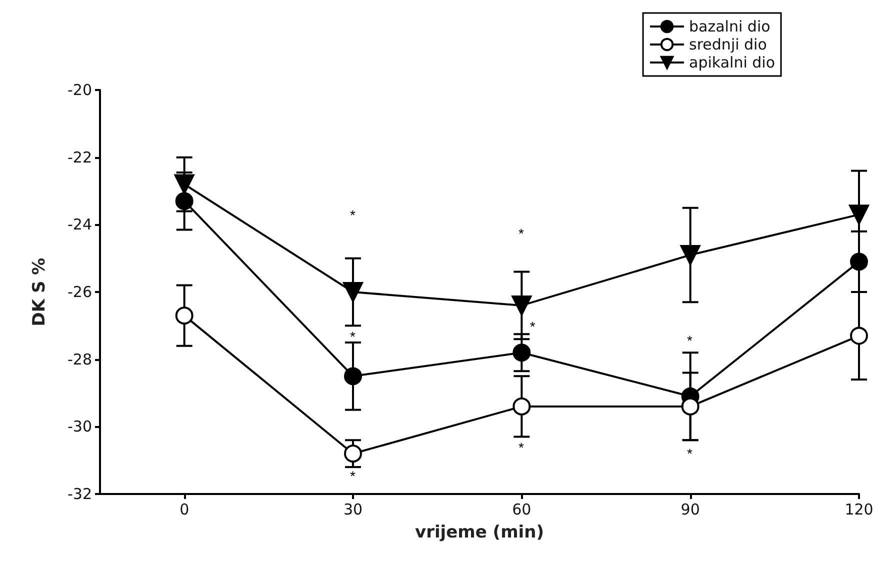 The height and width of the screenshot is (564, 889). I want to click on y-tick-label: -24, so click(80, 225).